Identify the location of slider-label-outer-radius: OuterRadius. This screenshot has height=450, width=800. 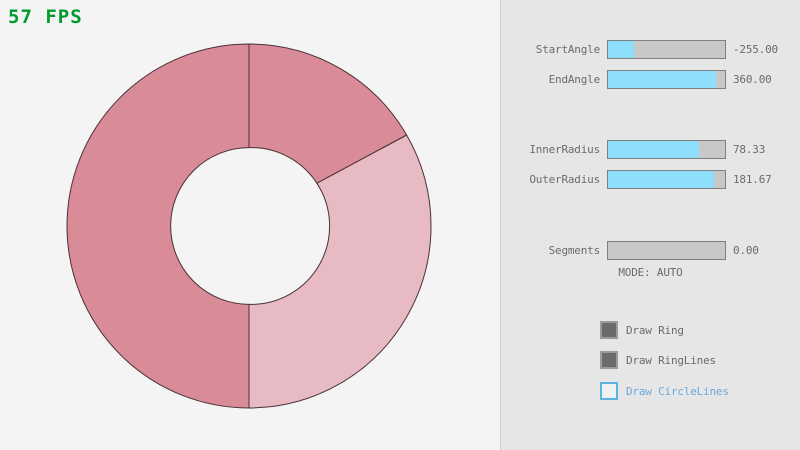
(564, 179).